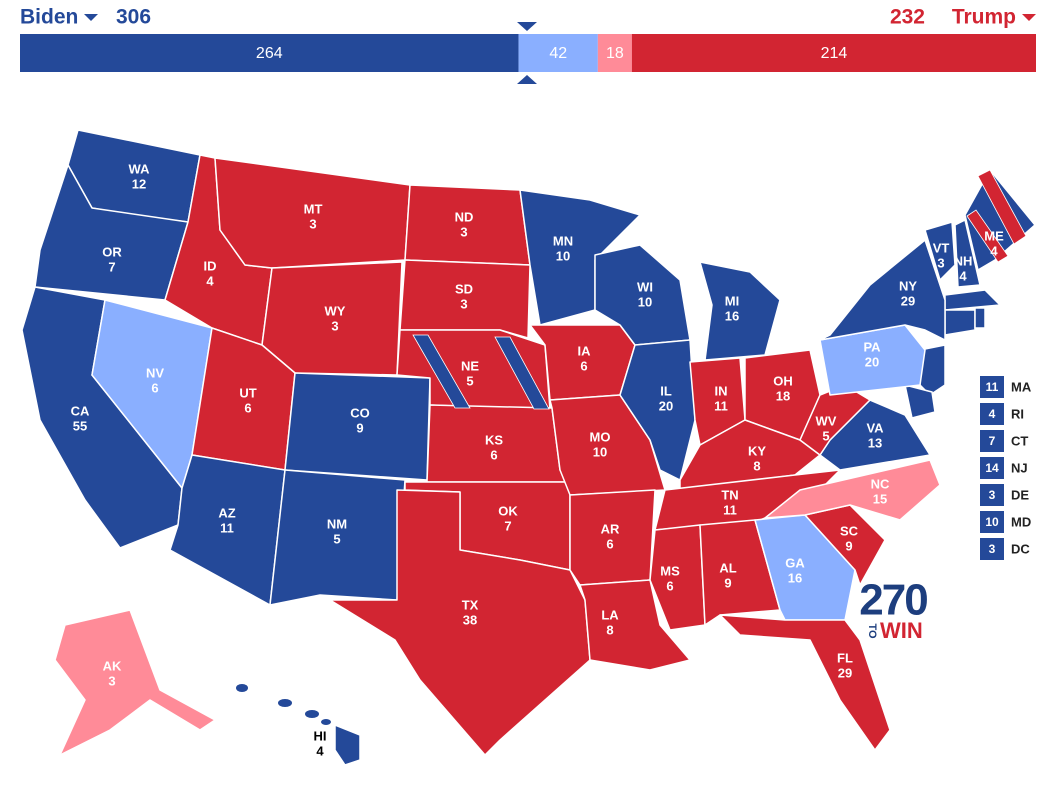 Image resolution: width=1053 pixels, height=798 pixels. I want to click on state-abbr: NH, so click(963, 260).